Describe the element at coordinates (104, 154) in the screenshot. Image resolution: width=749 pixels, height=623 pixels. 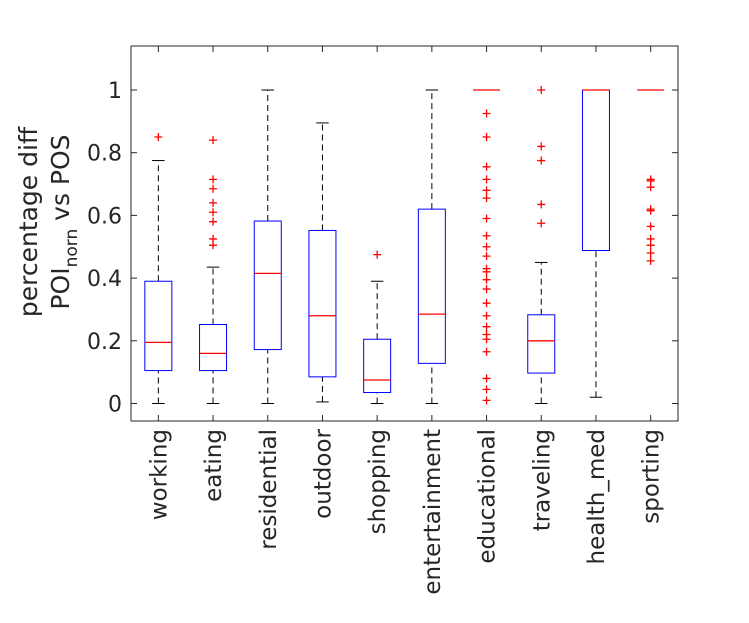
I see `y-tick-label: 0.8` at that location.